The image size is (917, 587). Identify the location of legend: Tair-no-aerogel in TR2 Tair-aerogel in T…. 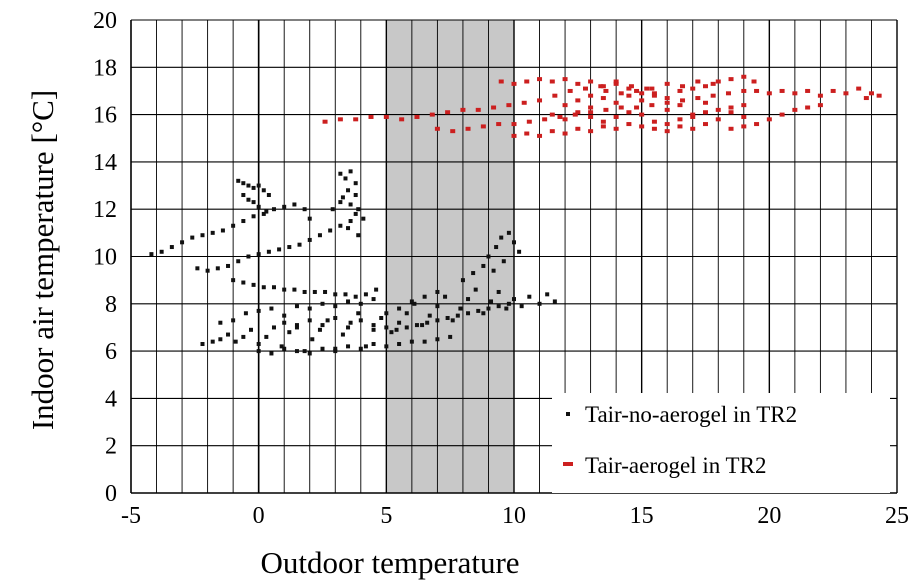
(721, 443).